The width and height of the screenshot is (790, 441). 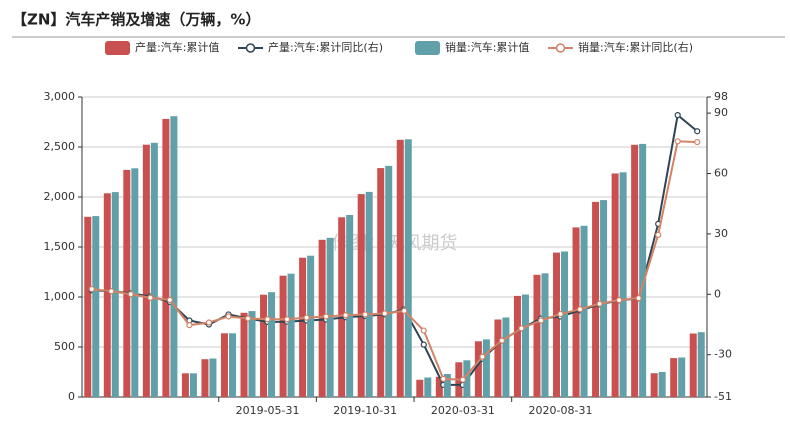 I want to click on legend-label: 产量:汽车:累计同比(右), so click(x=325, y=47).